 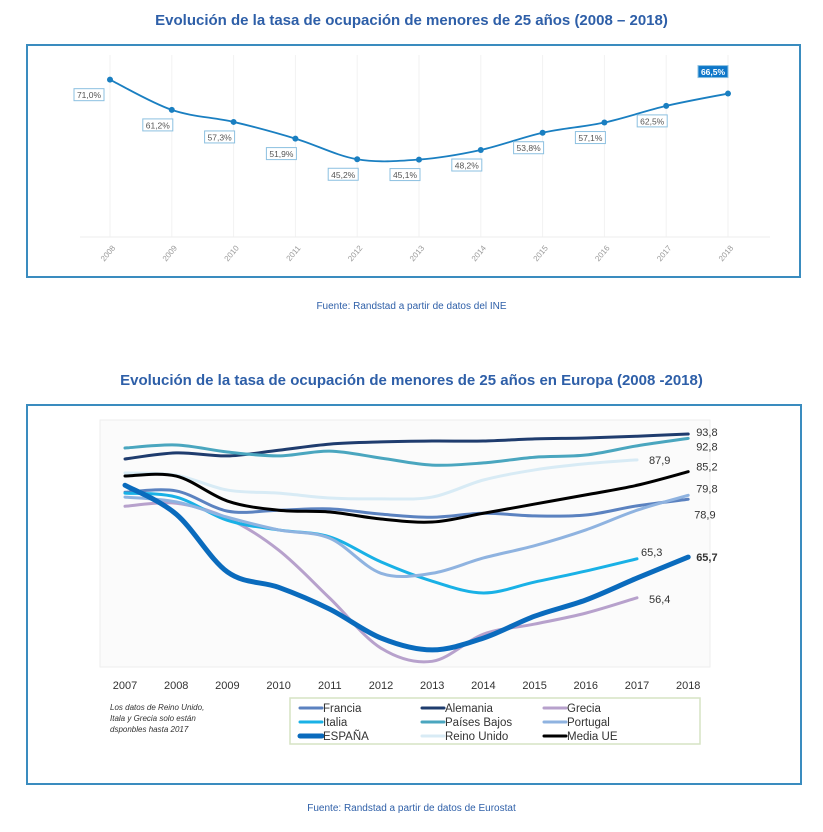 I want to click on legend-label: Reino Unido, so click(x=476, y=737).